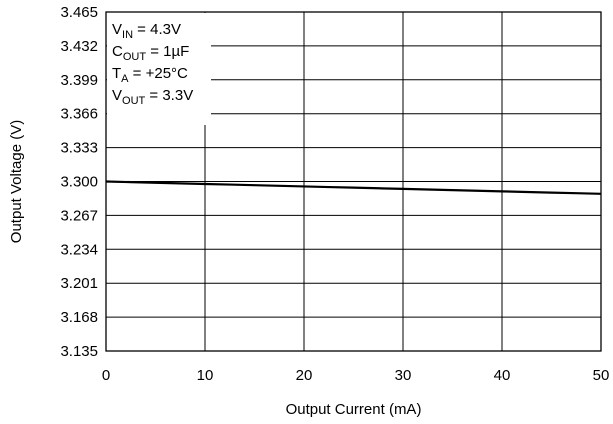  I want to click on y-tick-label-5: 3.300, so click(79, 182).